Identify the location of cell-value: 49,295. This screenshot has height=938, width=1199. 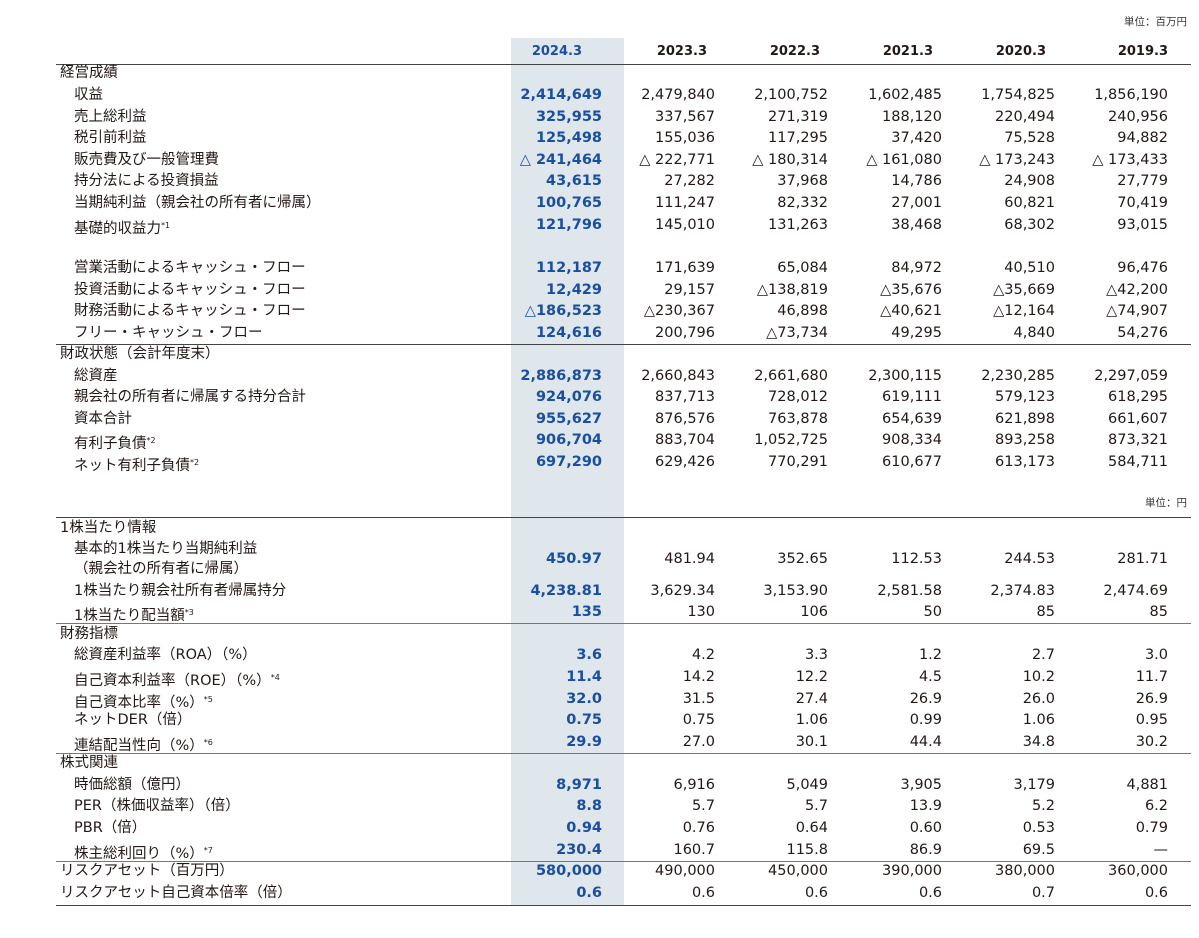
(916, 333).